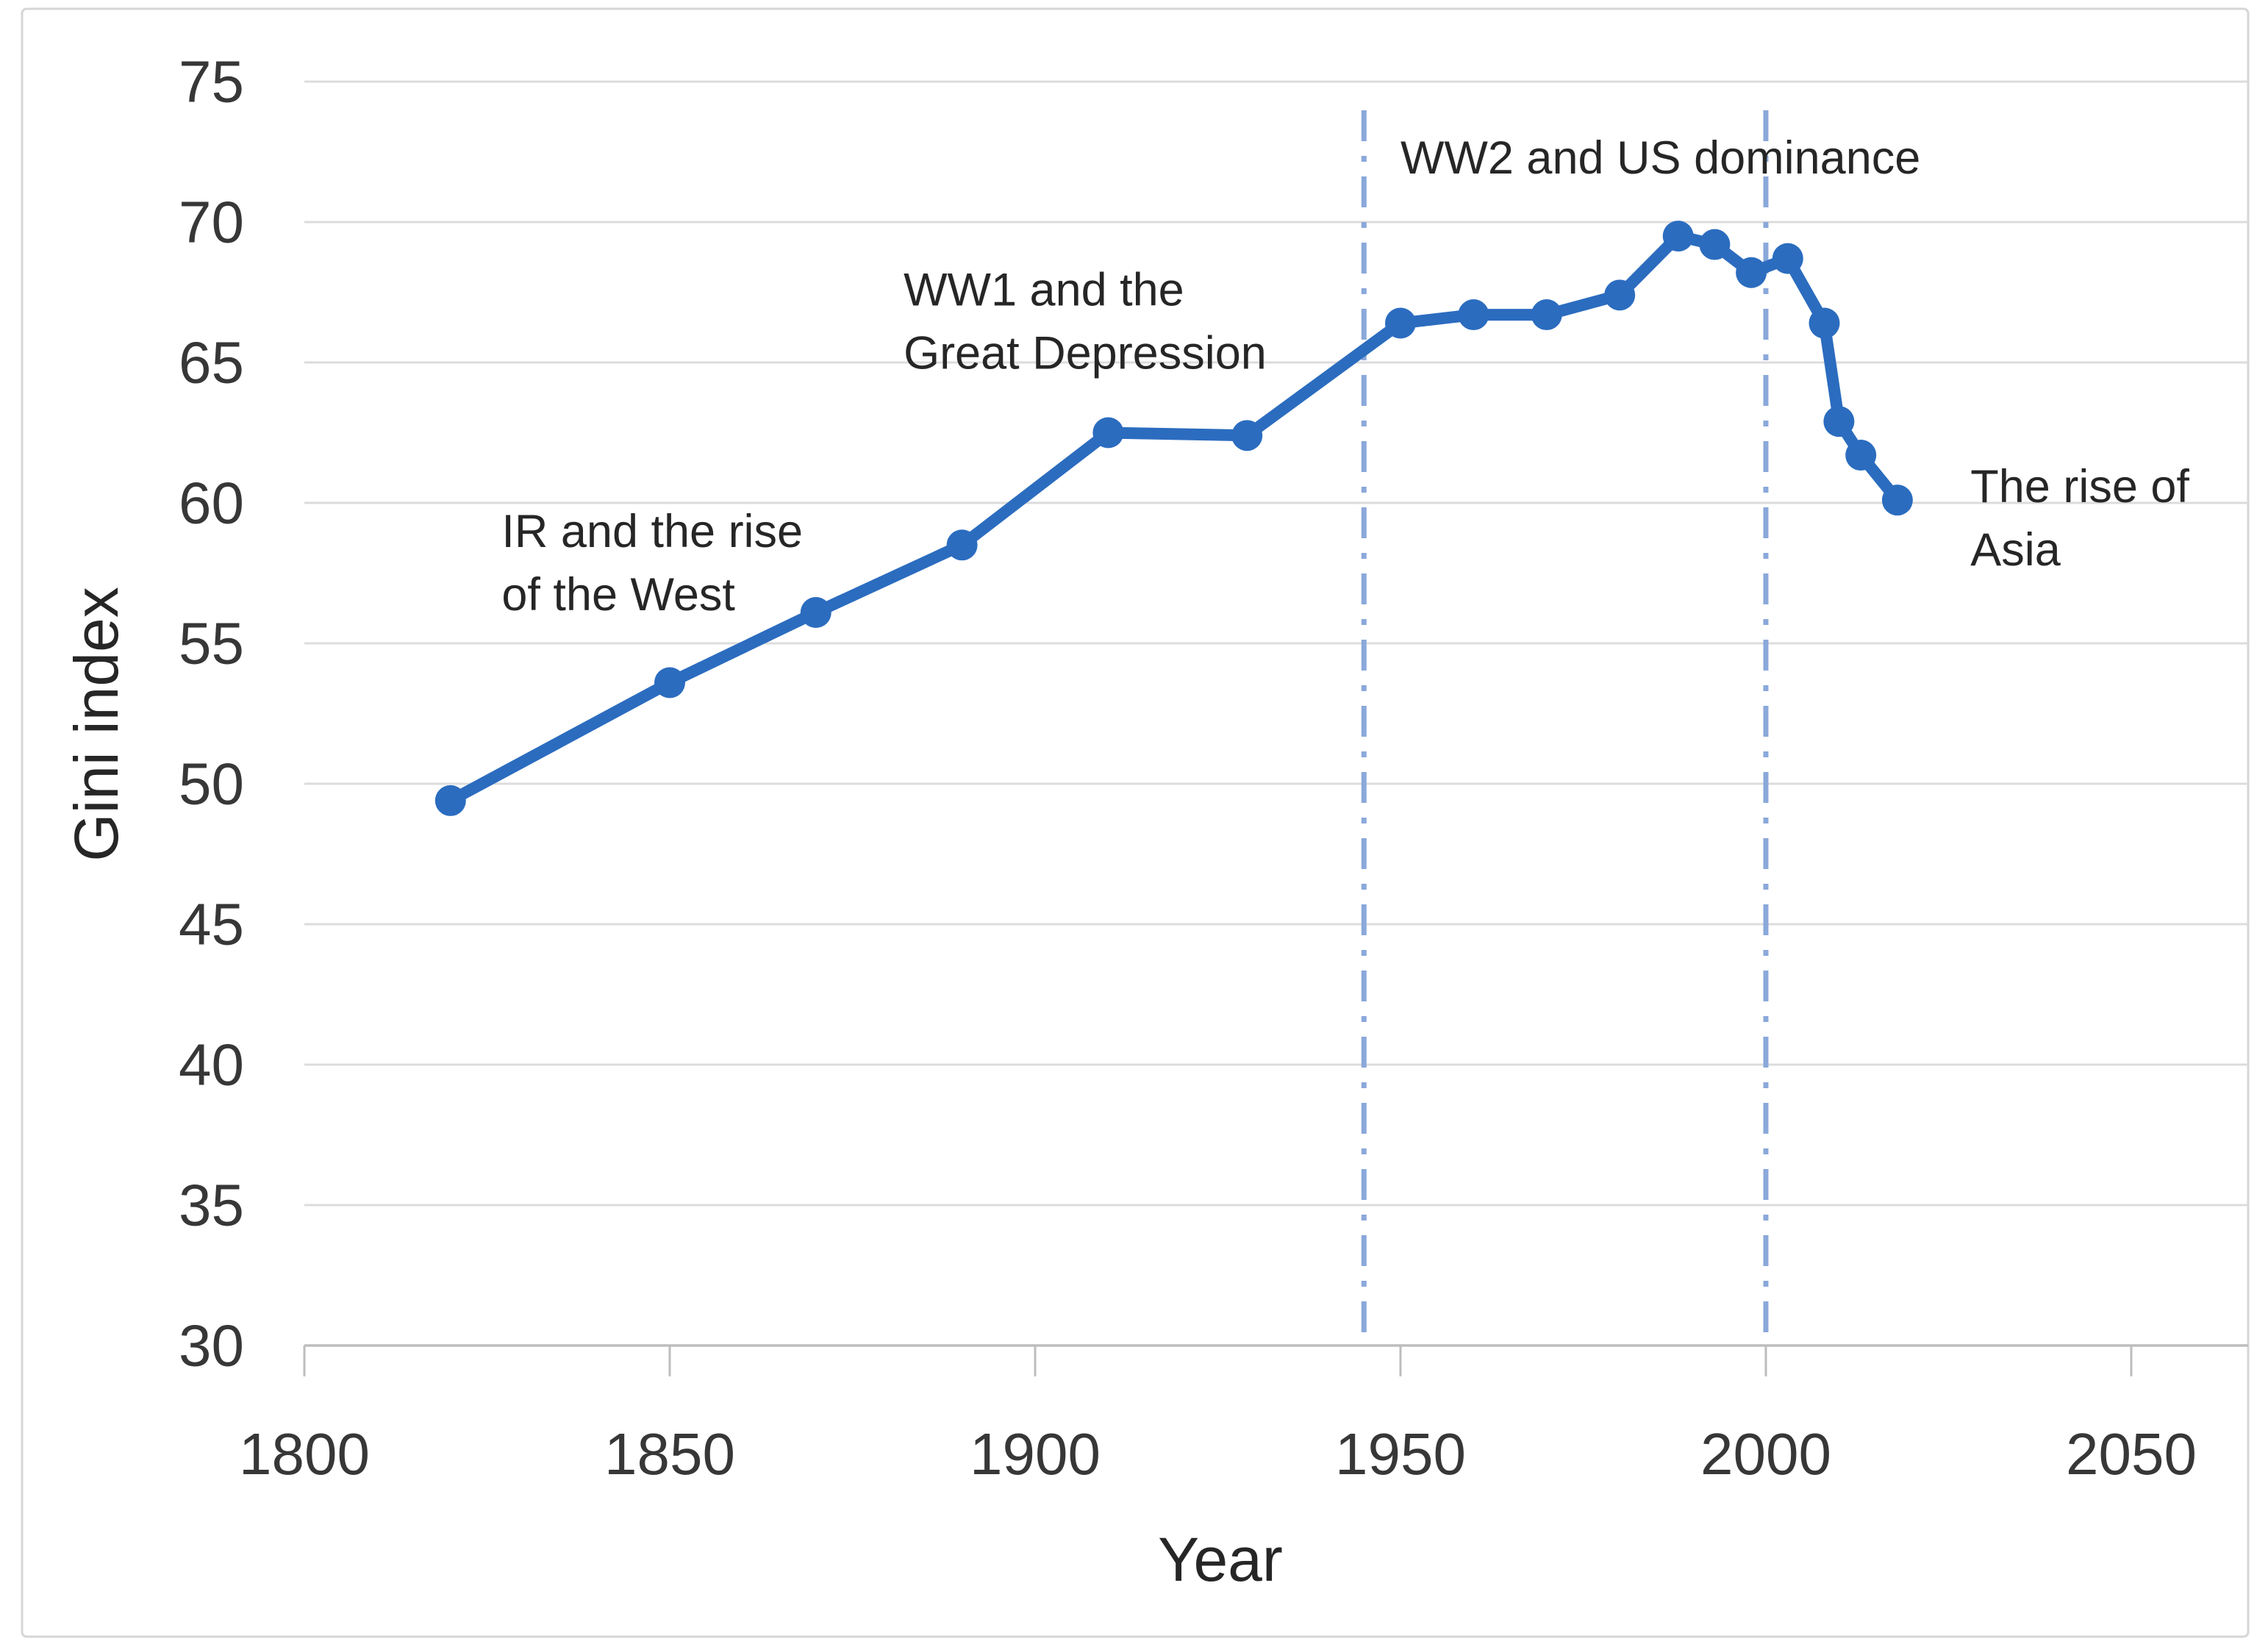 Image resolution: width=2268 pixels, height=1644 pixels. I want to click on y-tick-label: 45, so click(212, 925).